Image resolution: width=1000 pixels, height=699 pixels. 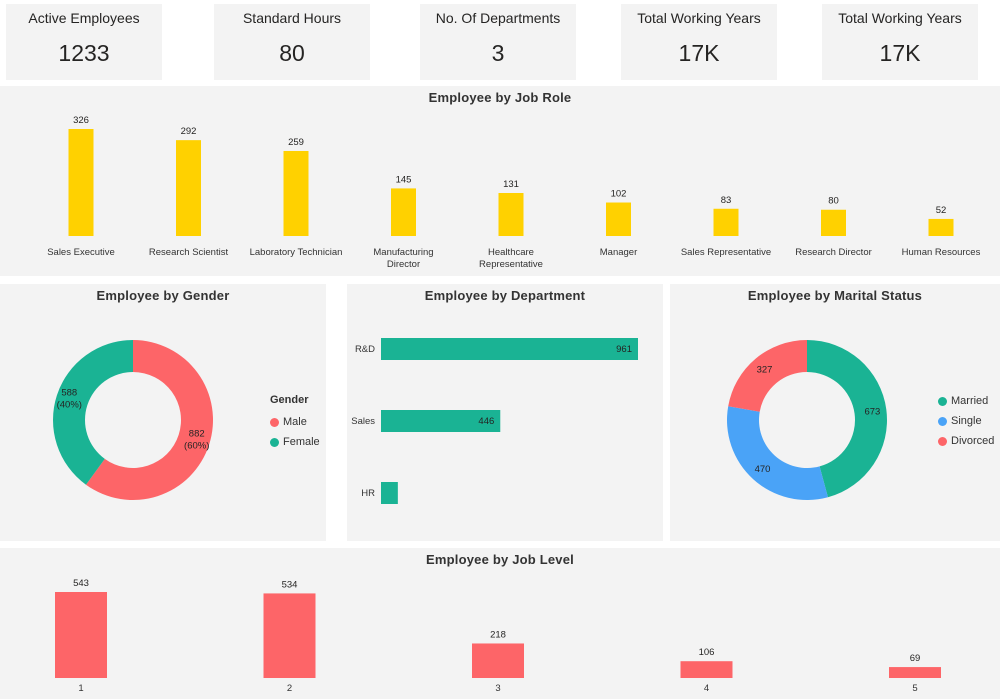 What do you see at coordinates (500, 97) in the screenshot?
I see `job-role-title: Employee by Job Role` at bounding box center [500, 97].